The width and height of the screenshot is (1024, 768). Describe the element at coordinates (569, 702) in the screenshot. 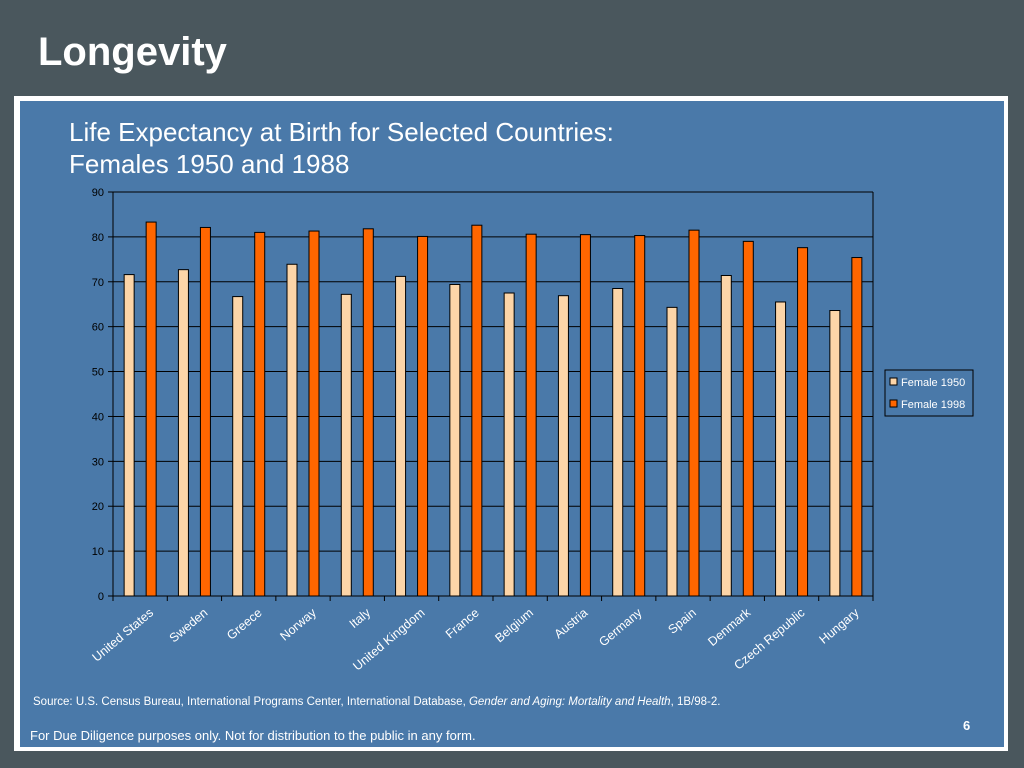

I see `source-title: Gender and Aging: Mortality and Health` at that location.